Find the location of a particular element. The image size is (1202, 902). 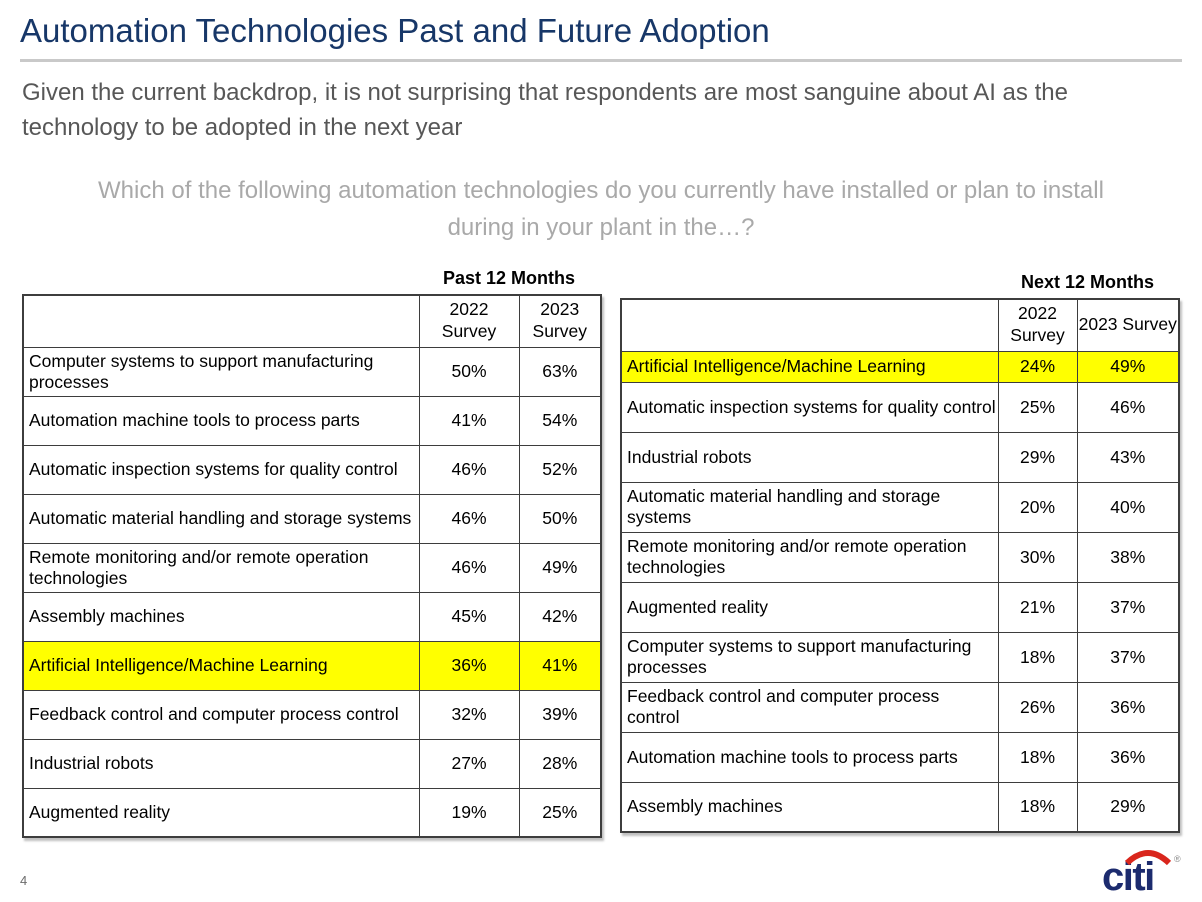

value-2023: 28% is located at coordinates (560, 763).